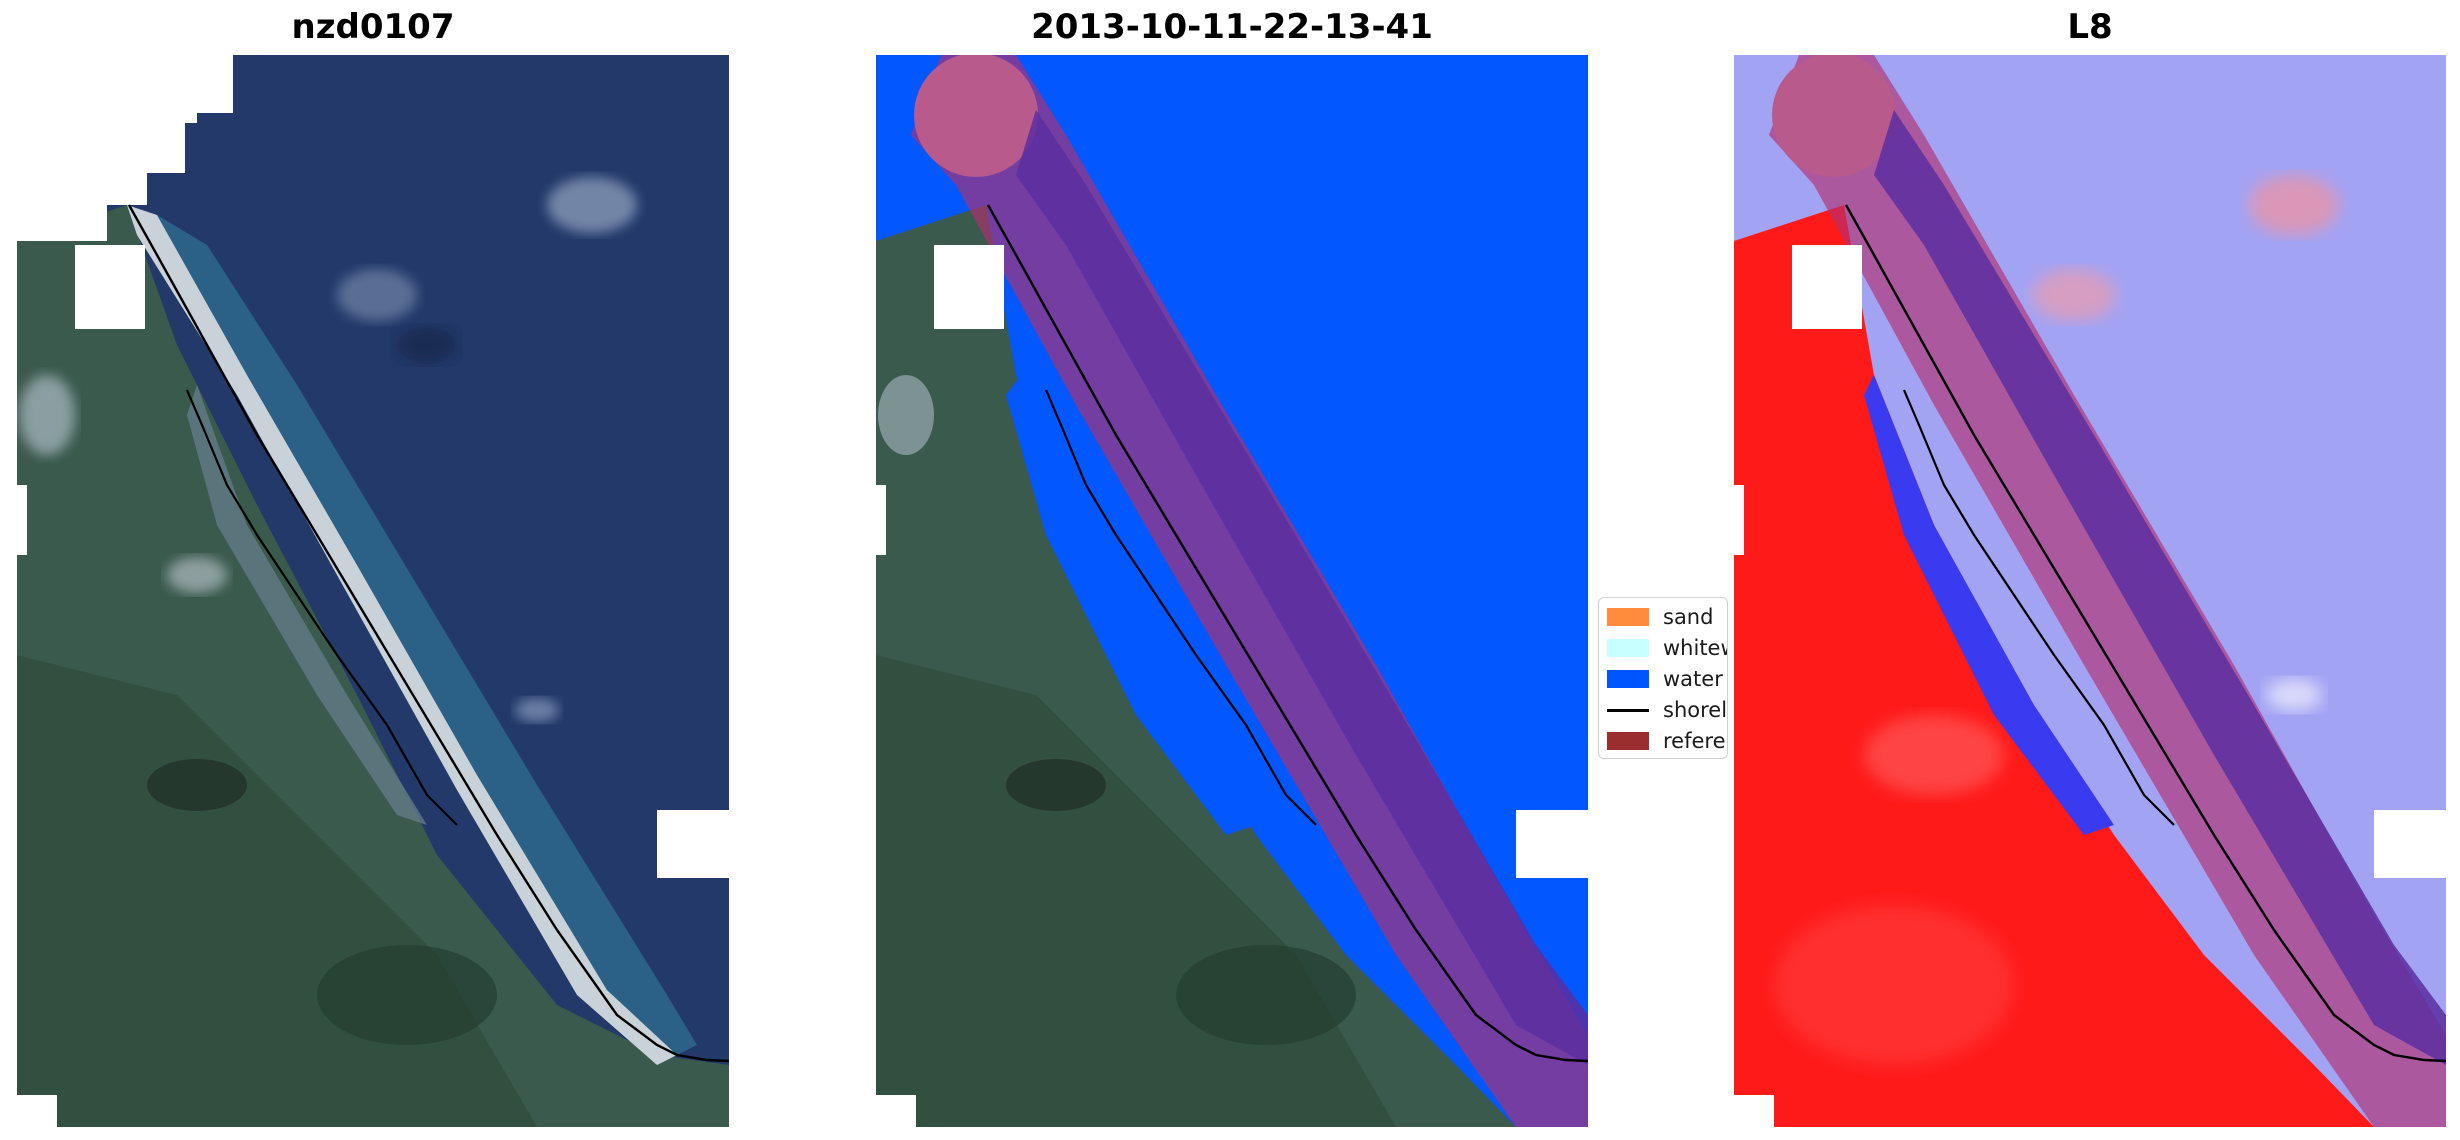 Image resolution: width=2460 pixels, height=1140 pixels. Describe the element at coordinates (373, 27) in the screenshot. I see `panel-title-rgb: nzd0107` at that location.